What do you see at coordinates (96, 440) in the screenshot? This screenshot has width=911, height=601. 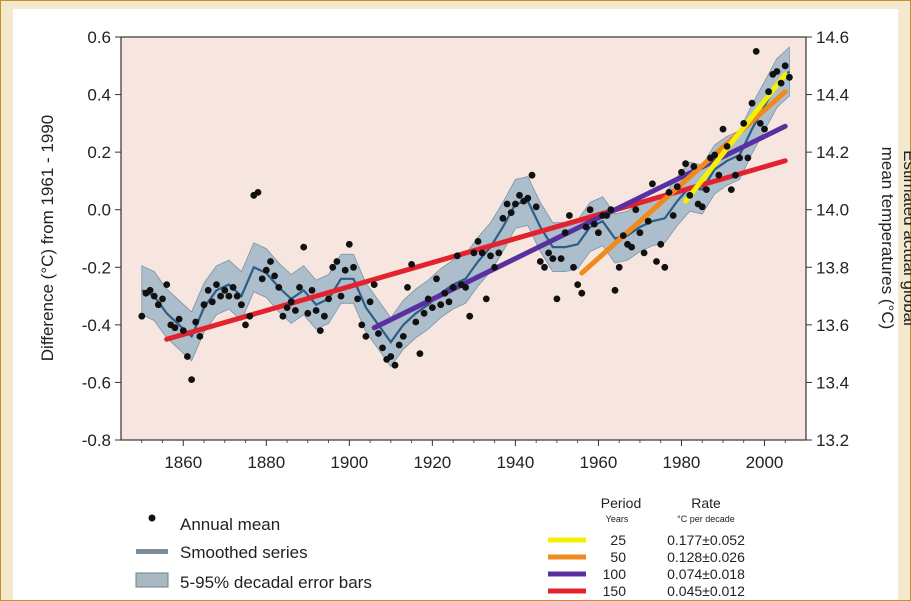 I see `y-left-tick-label: -0.8` at bounding box center [96, 440].